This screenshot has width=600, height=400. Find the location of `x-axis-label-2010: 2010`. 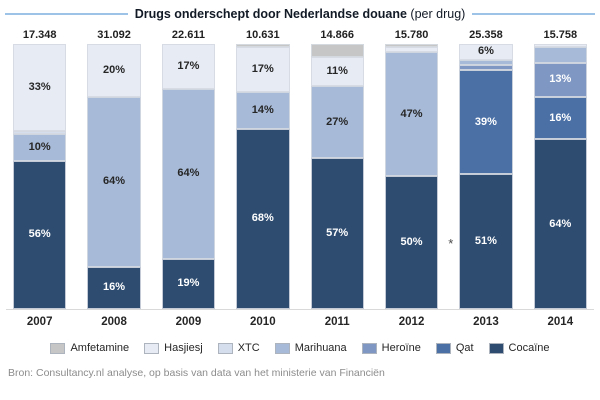

x-axis-label-2010: 2010 is located at coordinates (263, 322).